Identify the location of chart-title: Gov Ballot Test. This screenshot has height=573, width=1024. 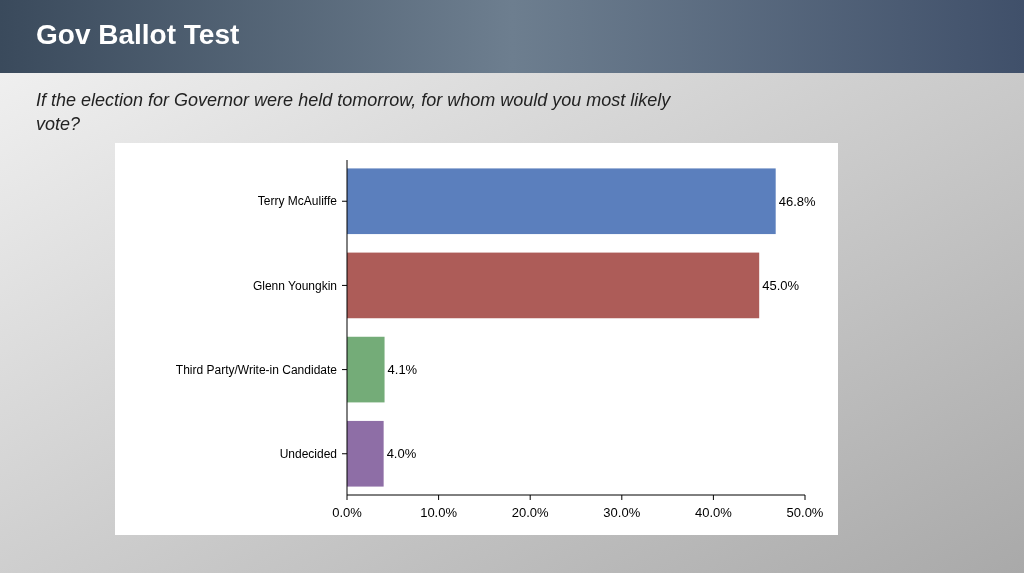
(138, 34).